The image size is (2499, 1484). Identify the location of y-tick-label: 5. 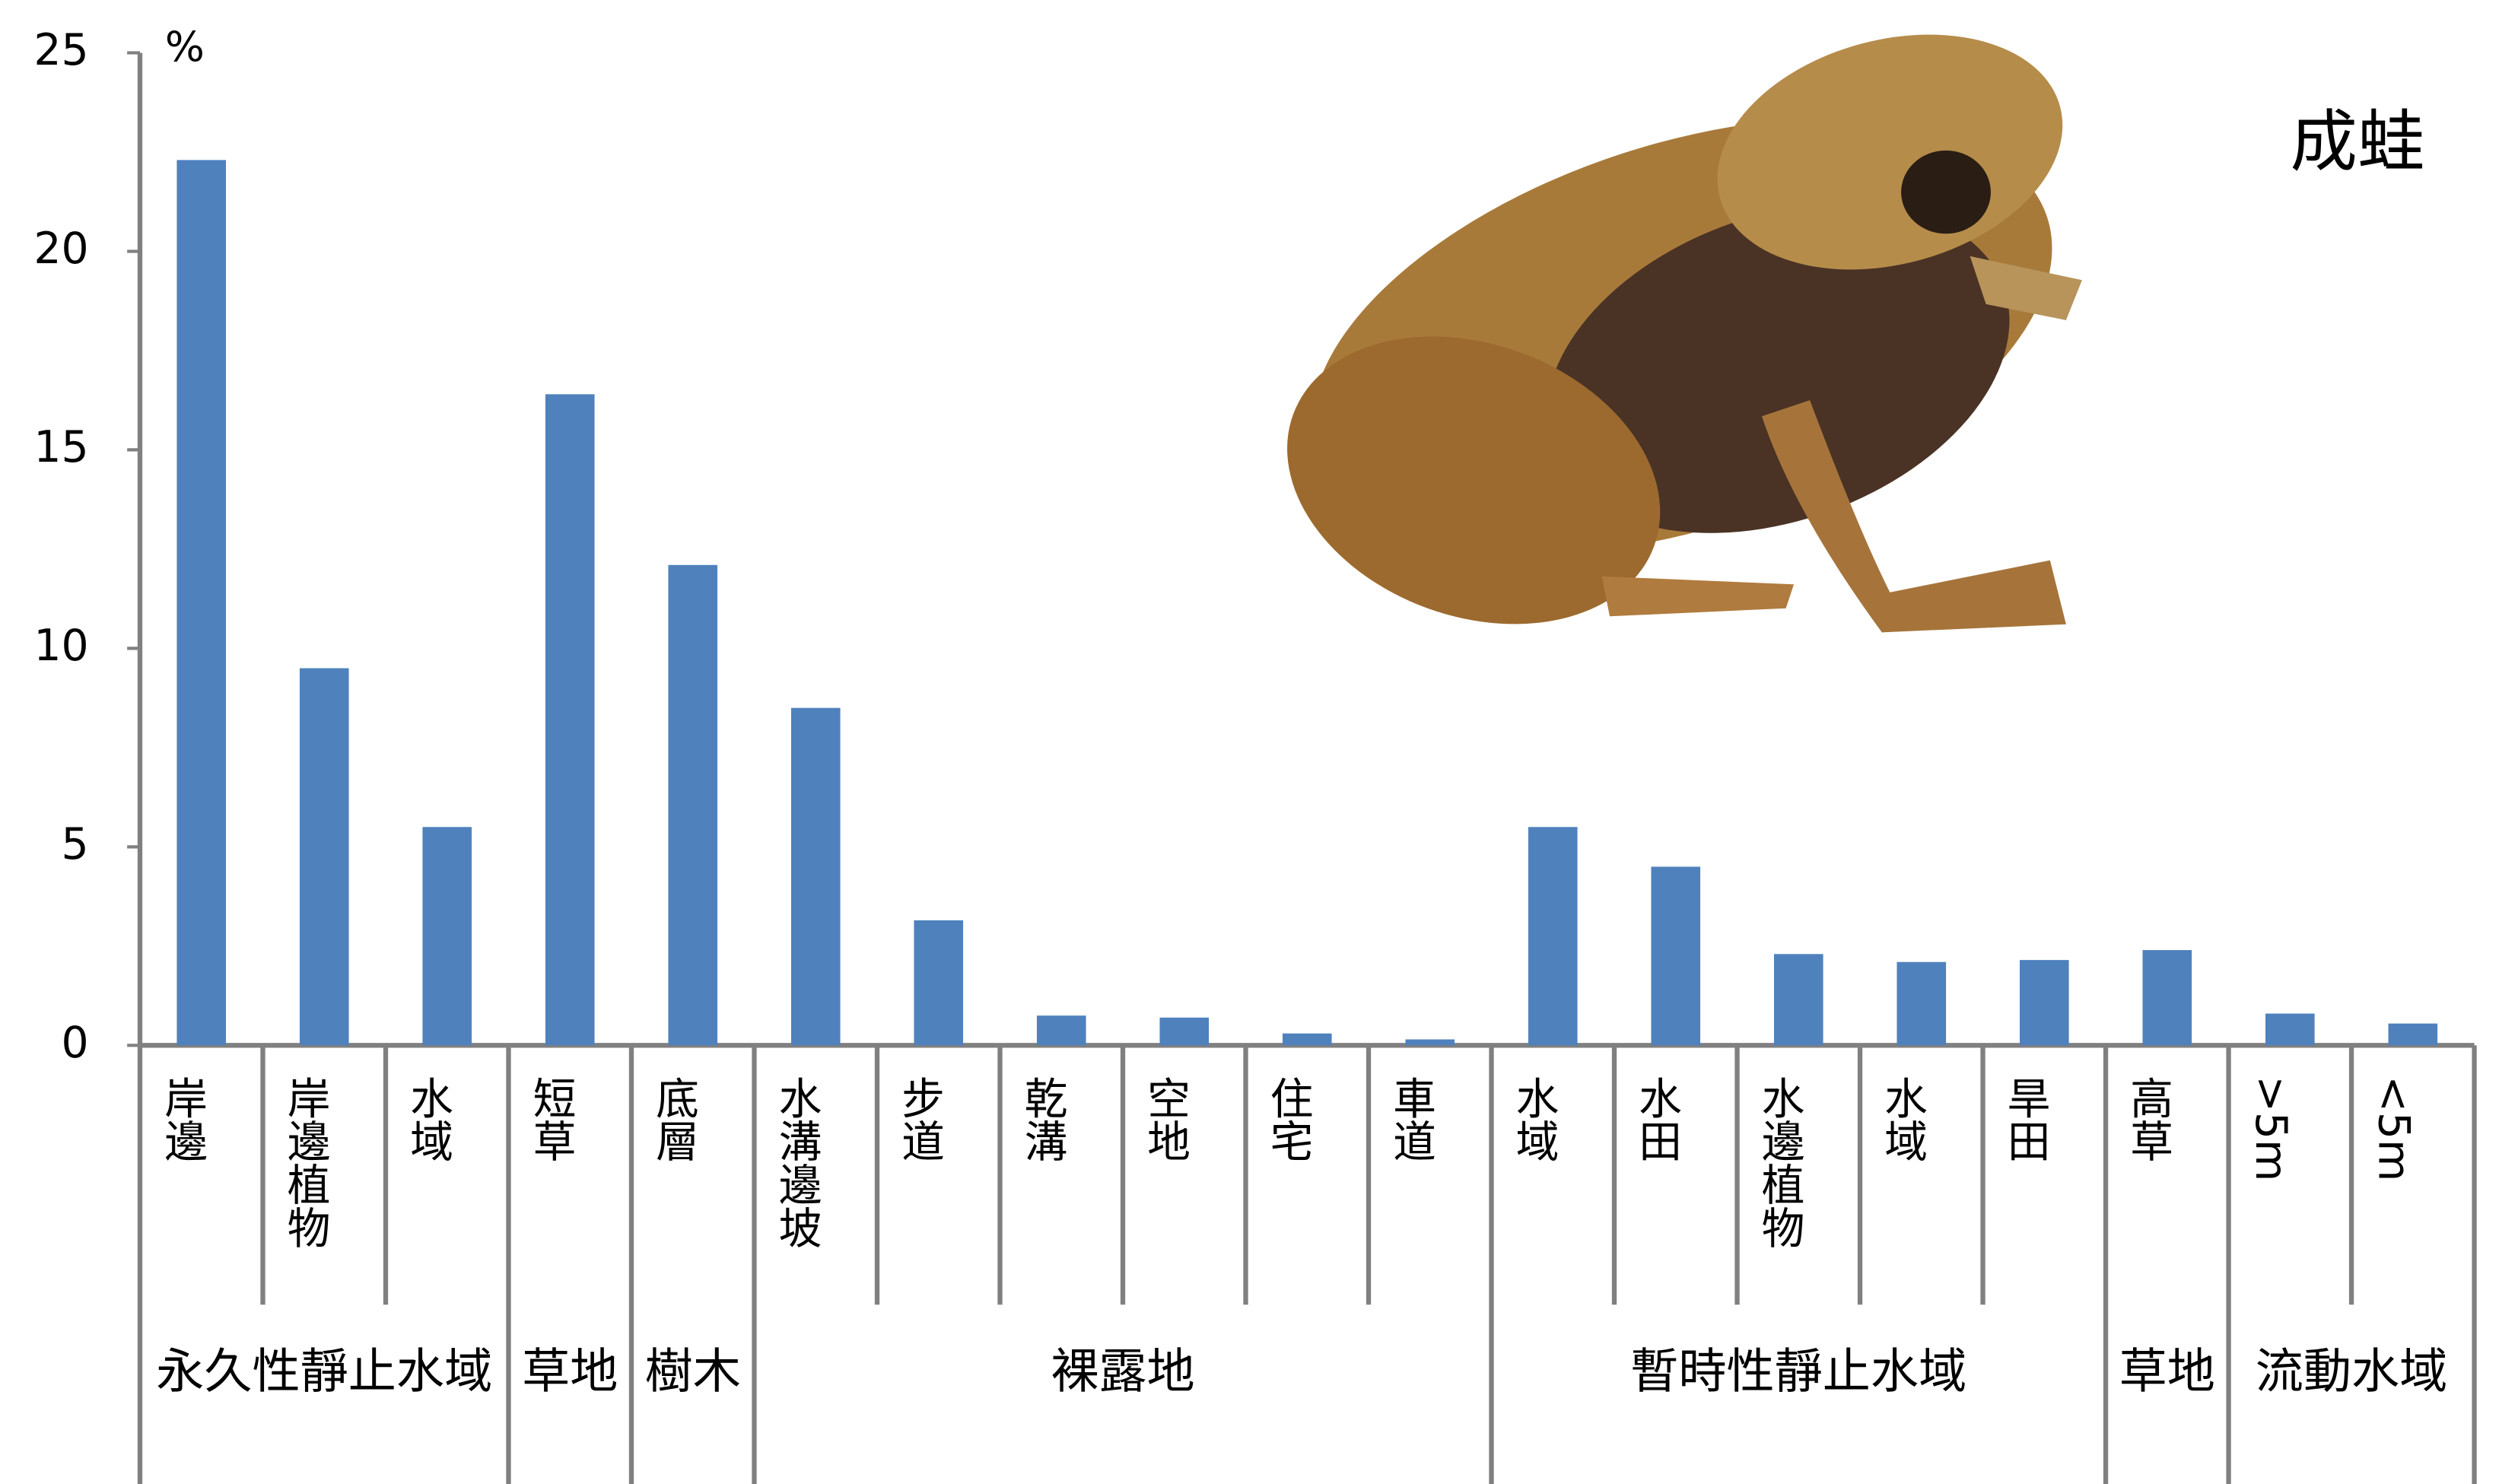
(74, 844).